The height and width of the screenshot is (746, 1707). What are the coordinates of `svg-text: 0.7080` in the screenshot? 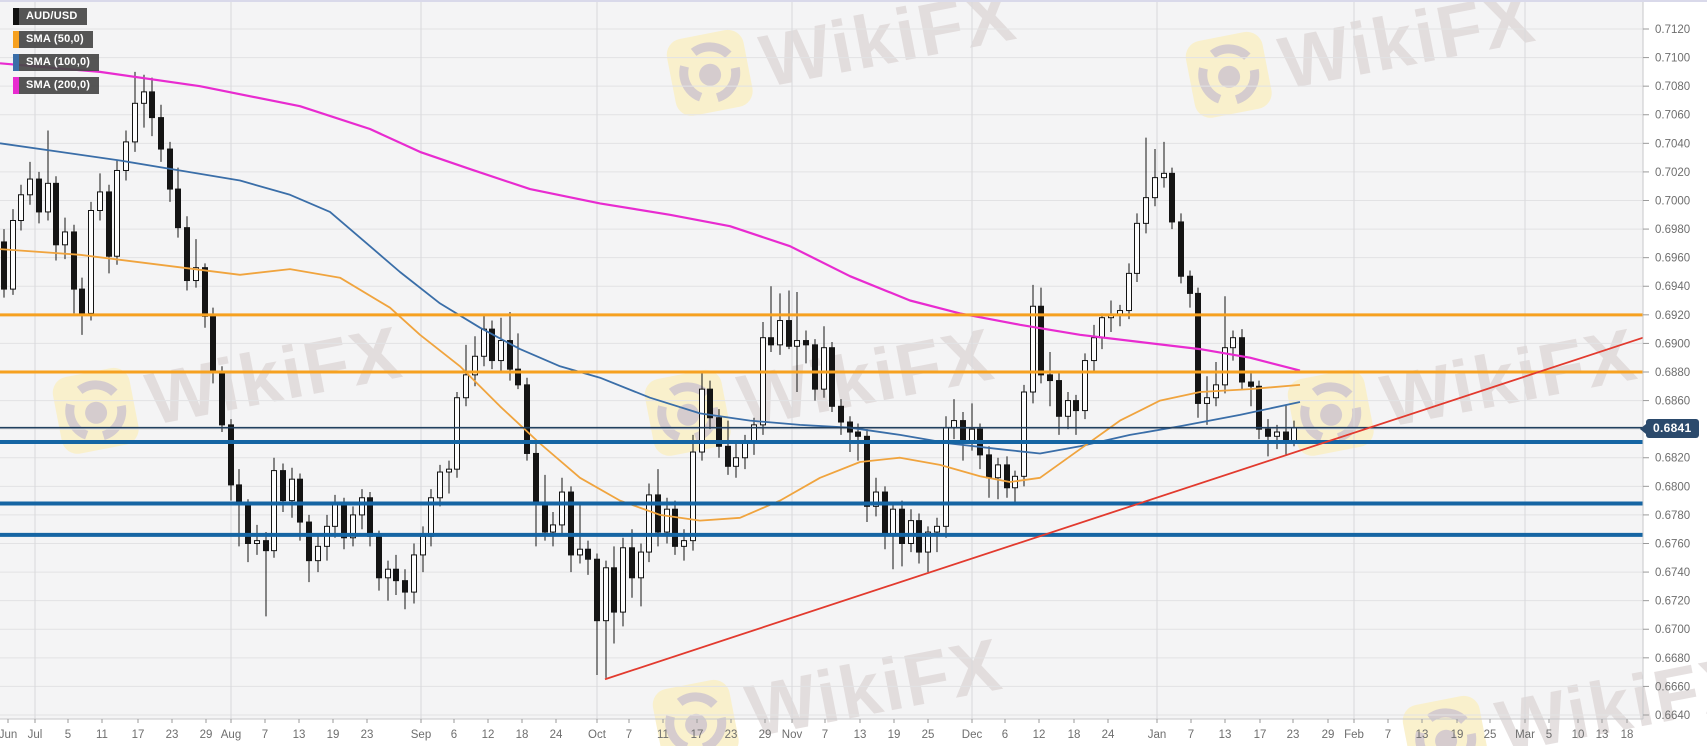 It's located at (1672, 87).